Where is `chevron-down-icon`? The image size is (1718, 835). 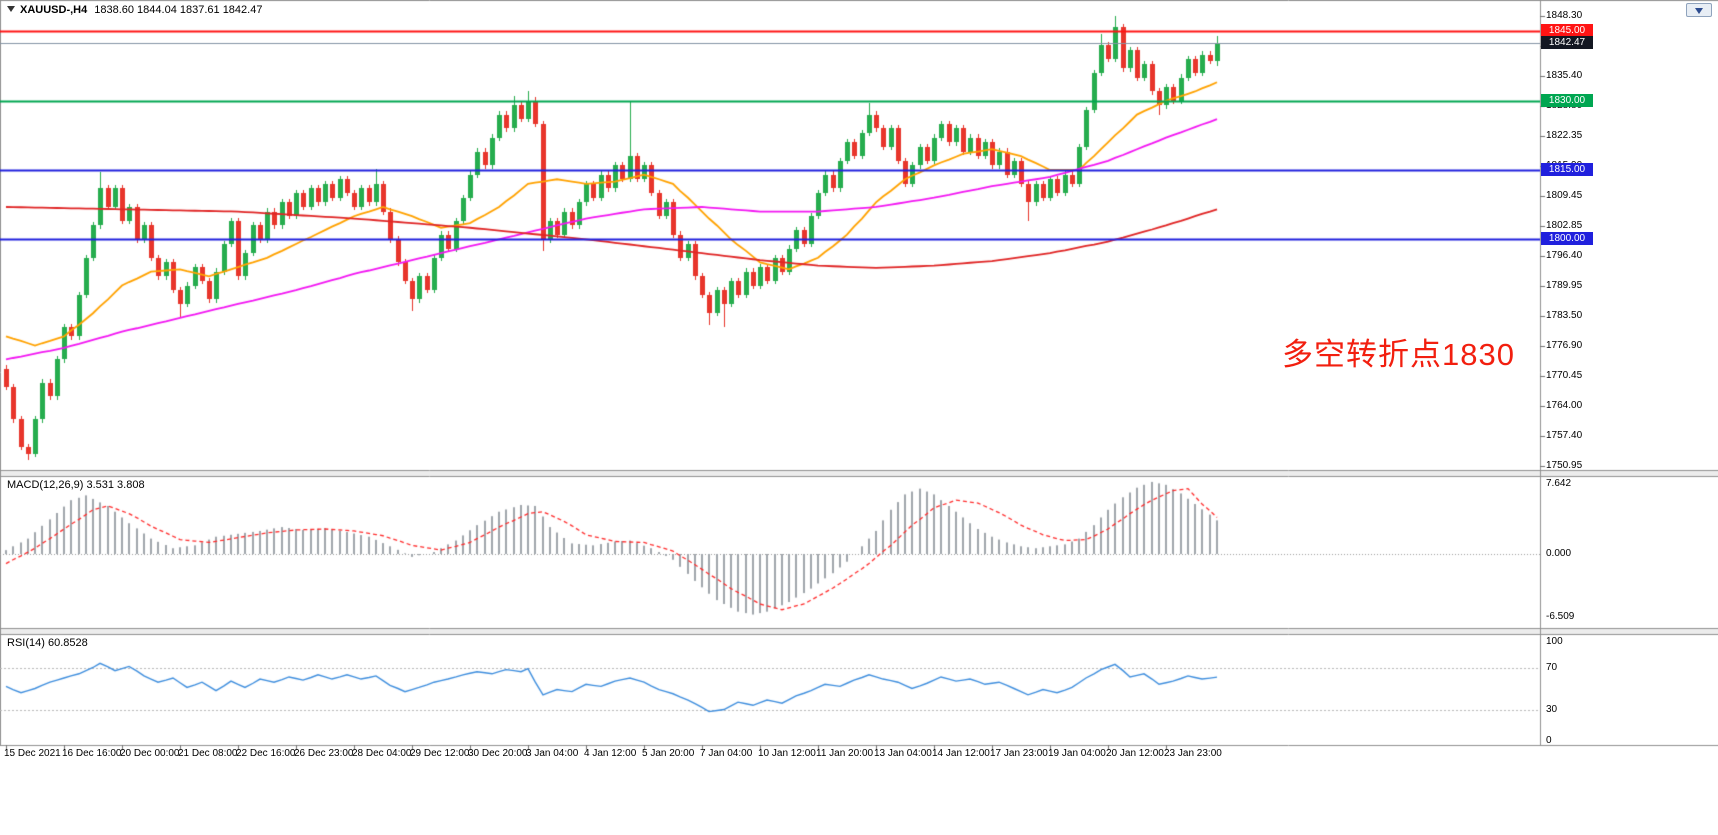 chevron-down-icon is located at coordinates (1699, 12).